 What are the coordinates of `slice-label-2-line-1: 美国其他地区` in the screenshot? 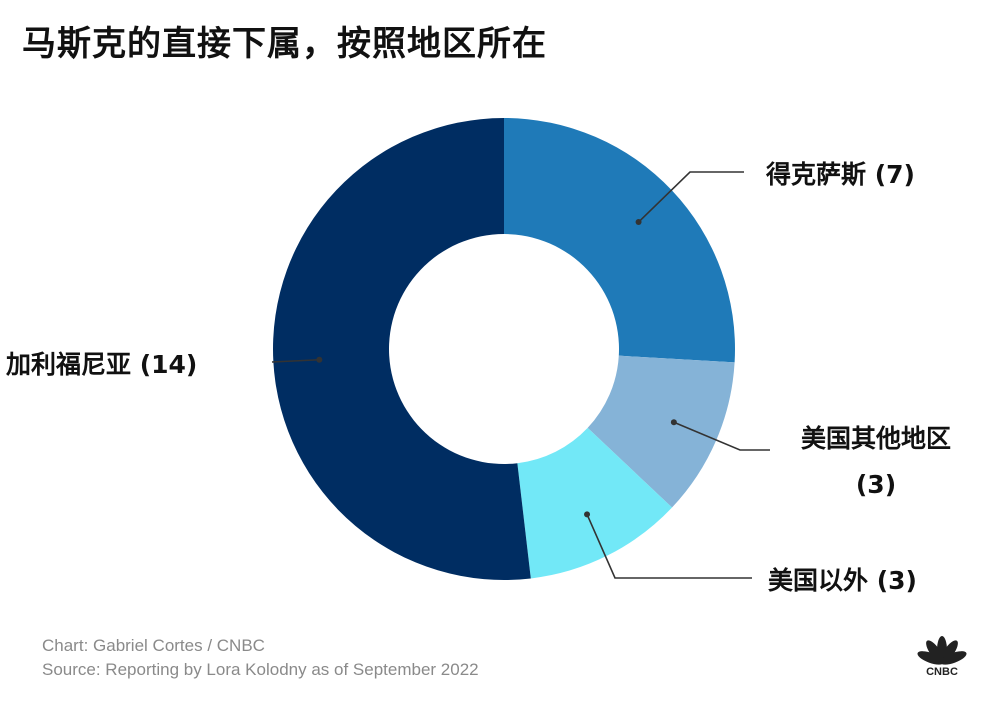 It's located at (876, 438).